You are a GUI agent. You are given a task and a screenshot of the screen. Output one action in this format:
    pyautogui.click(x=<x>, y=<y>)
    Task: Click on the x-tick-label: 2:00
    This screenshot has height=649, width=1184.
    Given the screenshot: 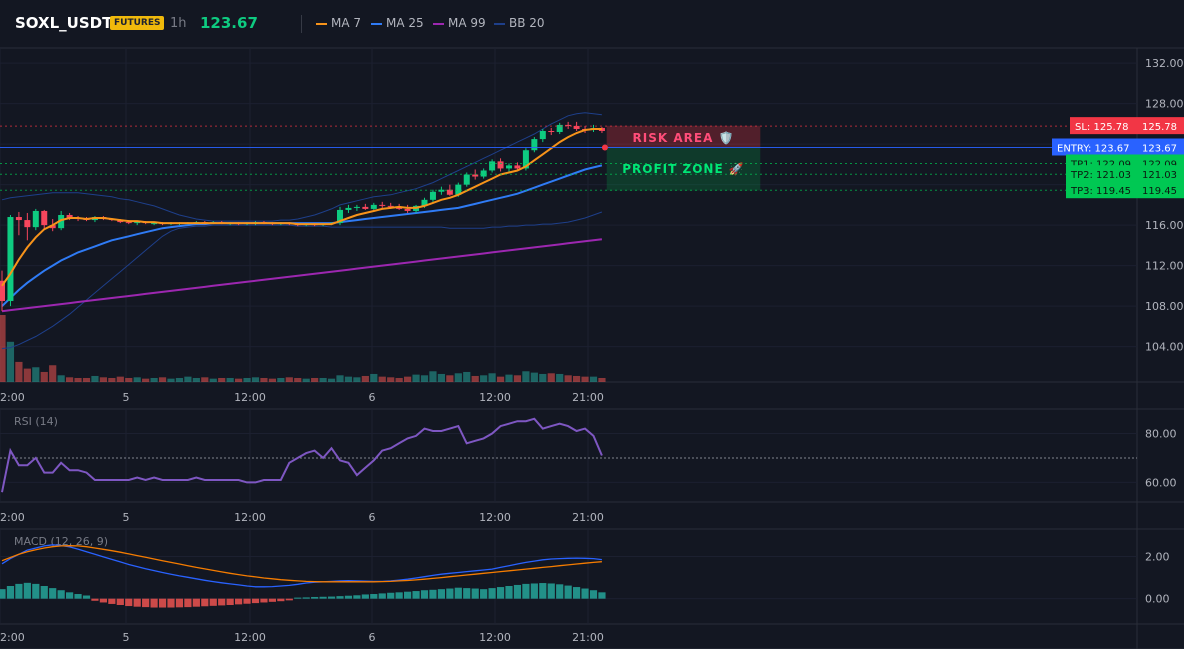 What is the action you would take?
    pyautogui.click(x=12, y=517)
    